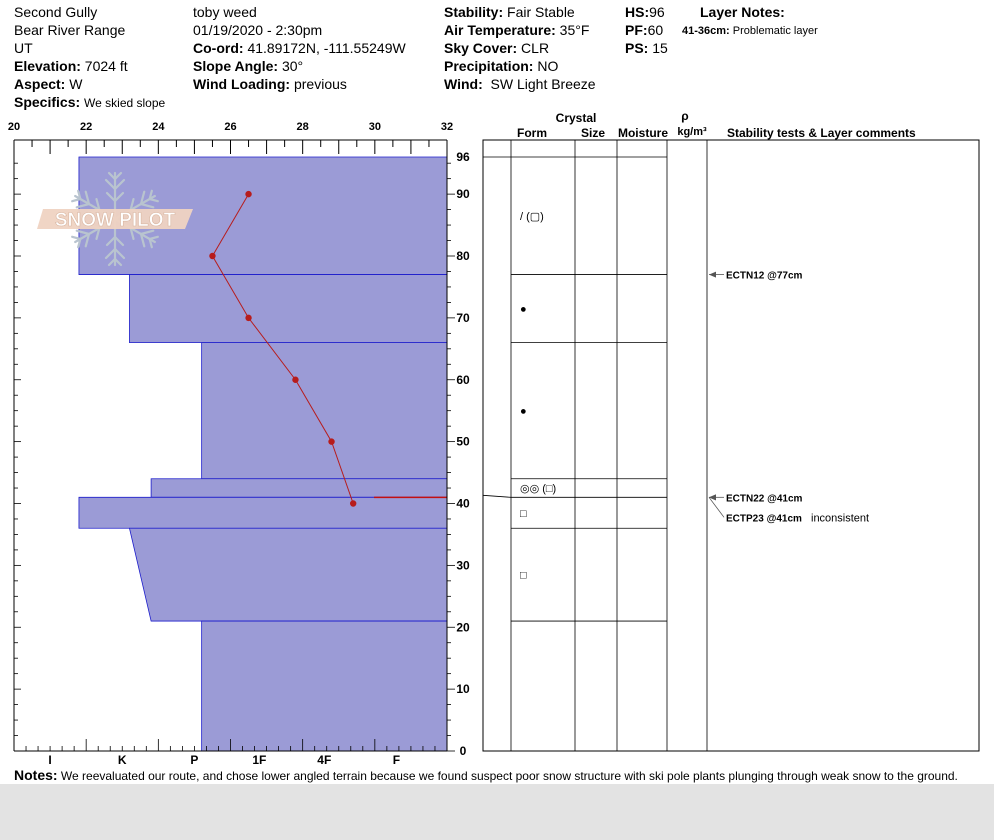 The width and height of the screenshot is (994, 840). Describe the element at coordinates (637, 48) in the screenshot. I see `ps-label: PS:` at that location.